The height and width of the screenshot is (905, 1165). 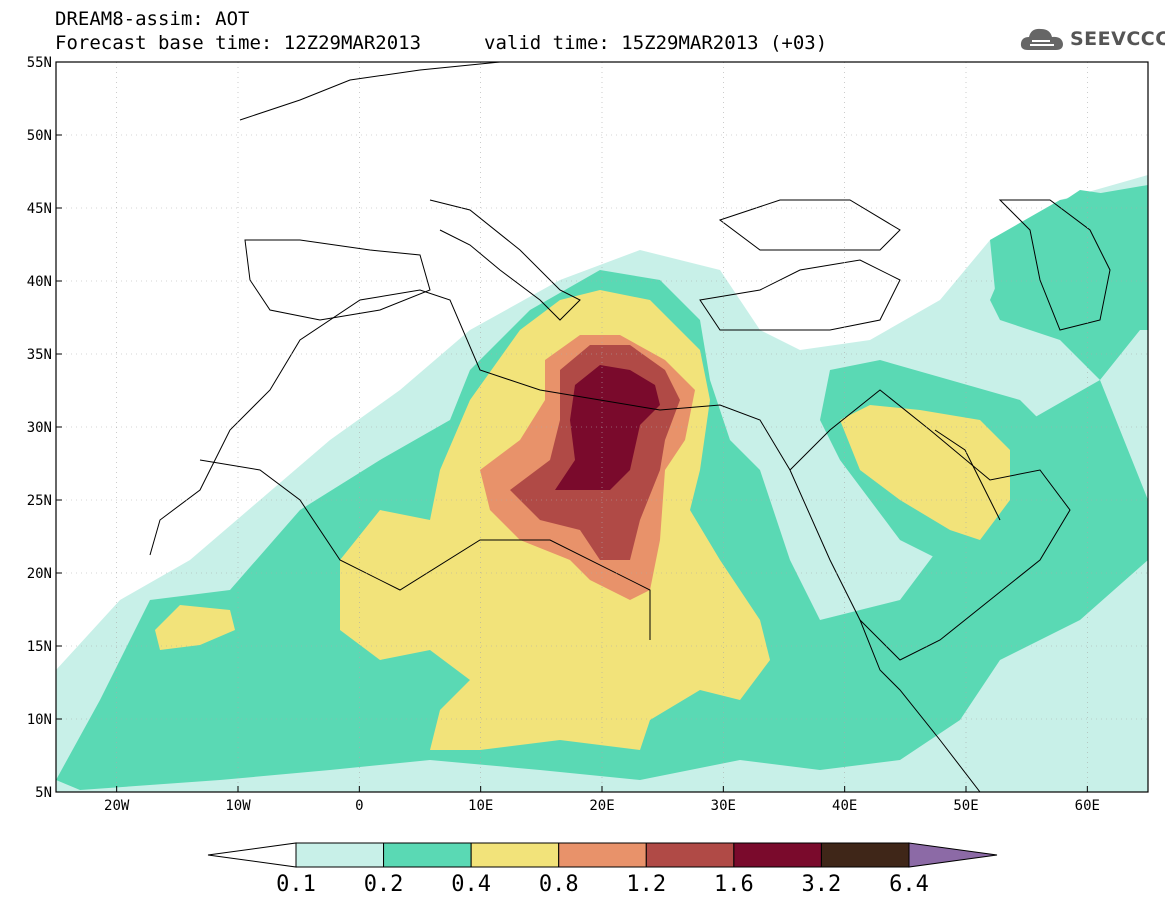 What do you see at coordinates (953, 855) in the screenshot?
I see `colorbar-overflow` at bounding box center [953, 855].